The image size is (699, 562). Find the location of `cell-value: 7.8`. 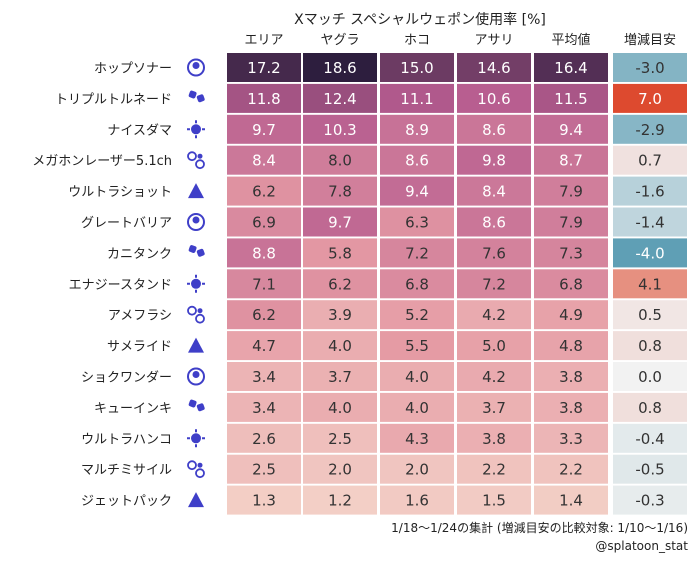

cell-value: 7.8 is located at coordinates (340, 192).